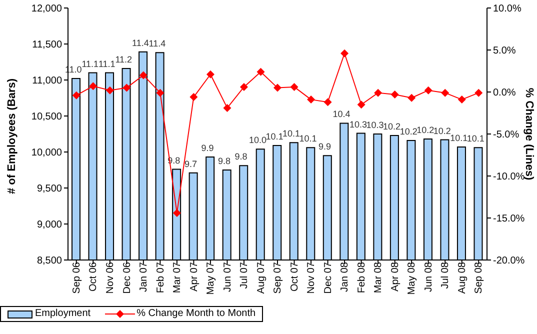 Image resolution: width=537 pixels, height=334 pixels. Describe the element at coordinates (144, 277) in the screenshot. I see `x-tick-label: Jan 07` at that location.